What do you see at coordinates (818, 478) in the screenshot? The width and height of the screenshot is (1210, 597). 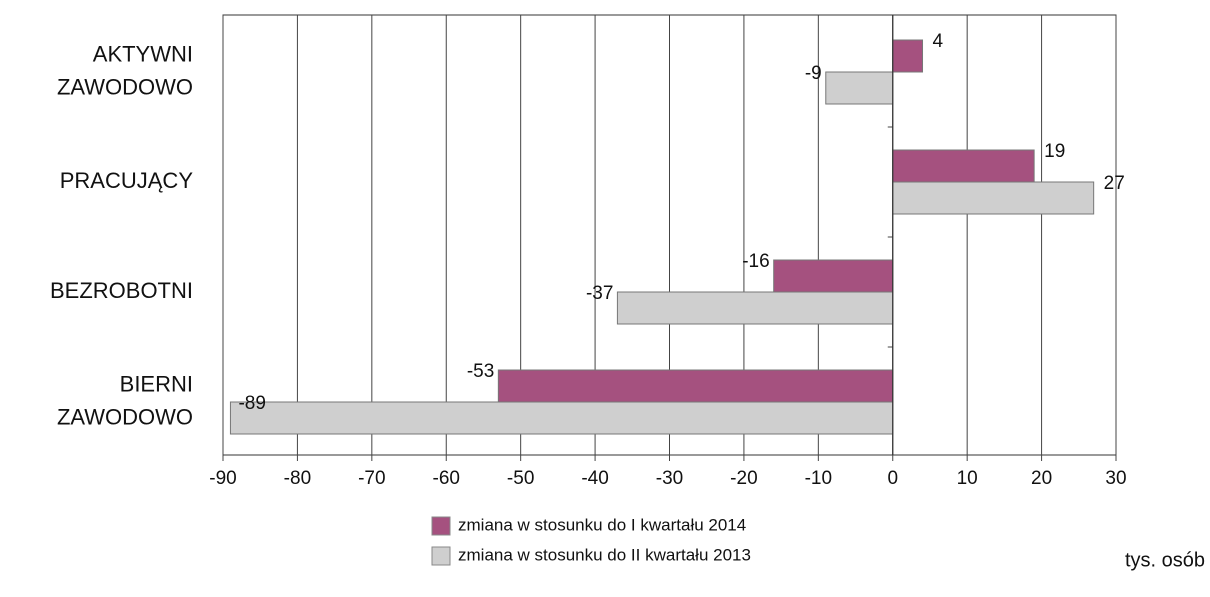 I see `x-tick-label: -10` at bounding box center [818, 478].